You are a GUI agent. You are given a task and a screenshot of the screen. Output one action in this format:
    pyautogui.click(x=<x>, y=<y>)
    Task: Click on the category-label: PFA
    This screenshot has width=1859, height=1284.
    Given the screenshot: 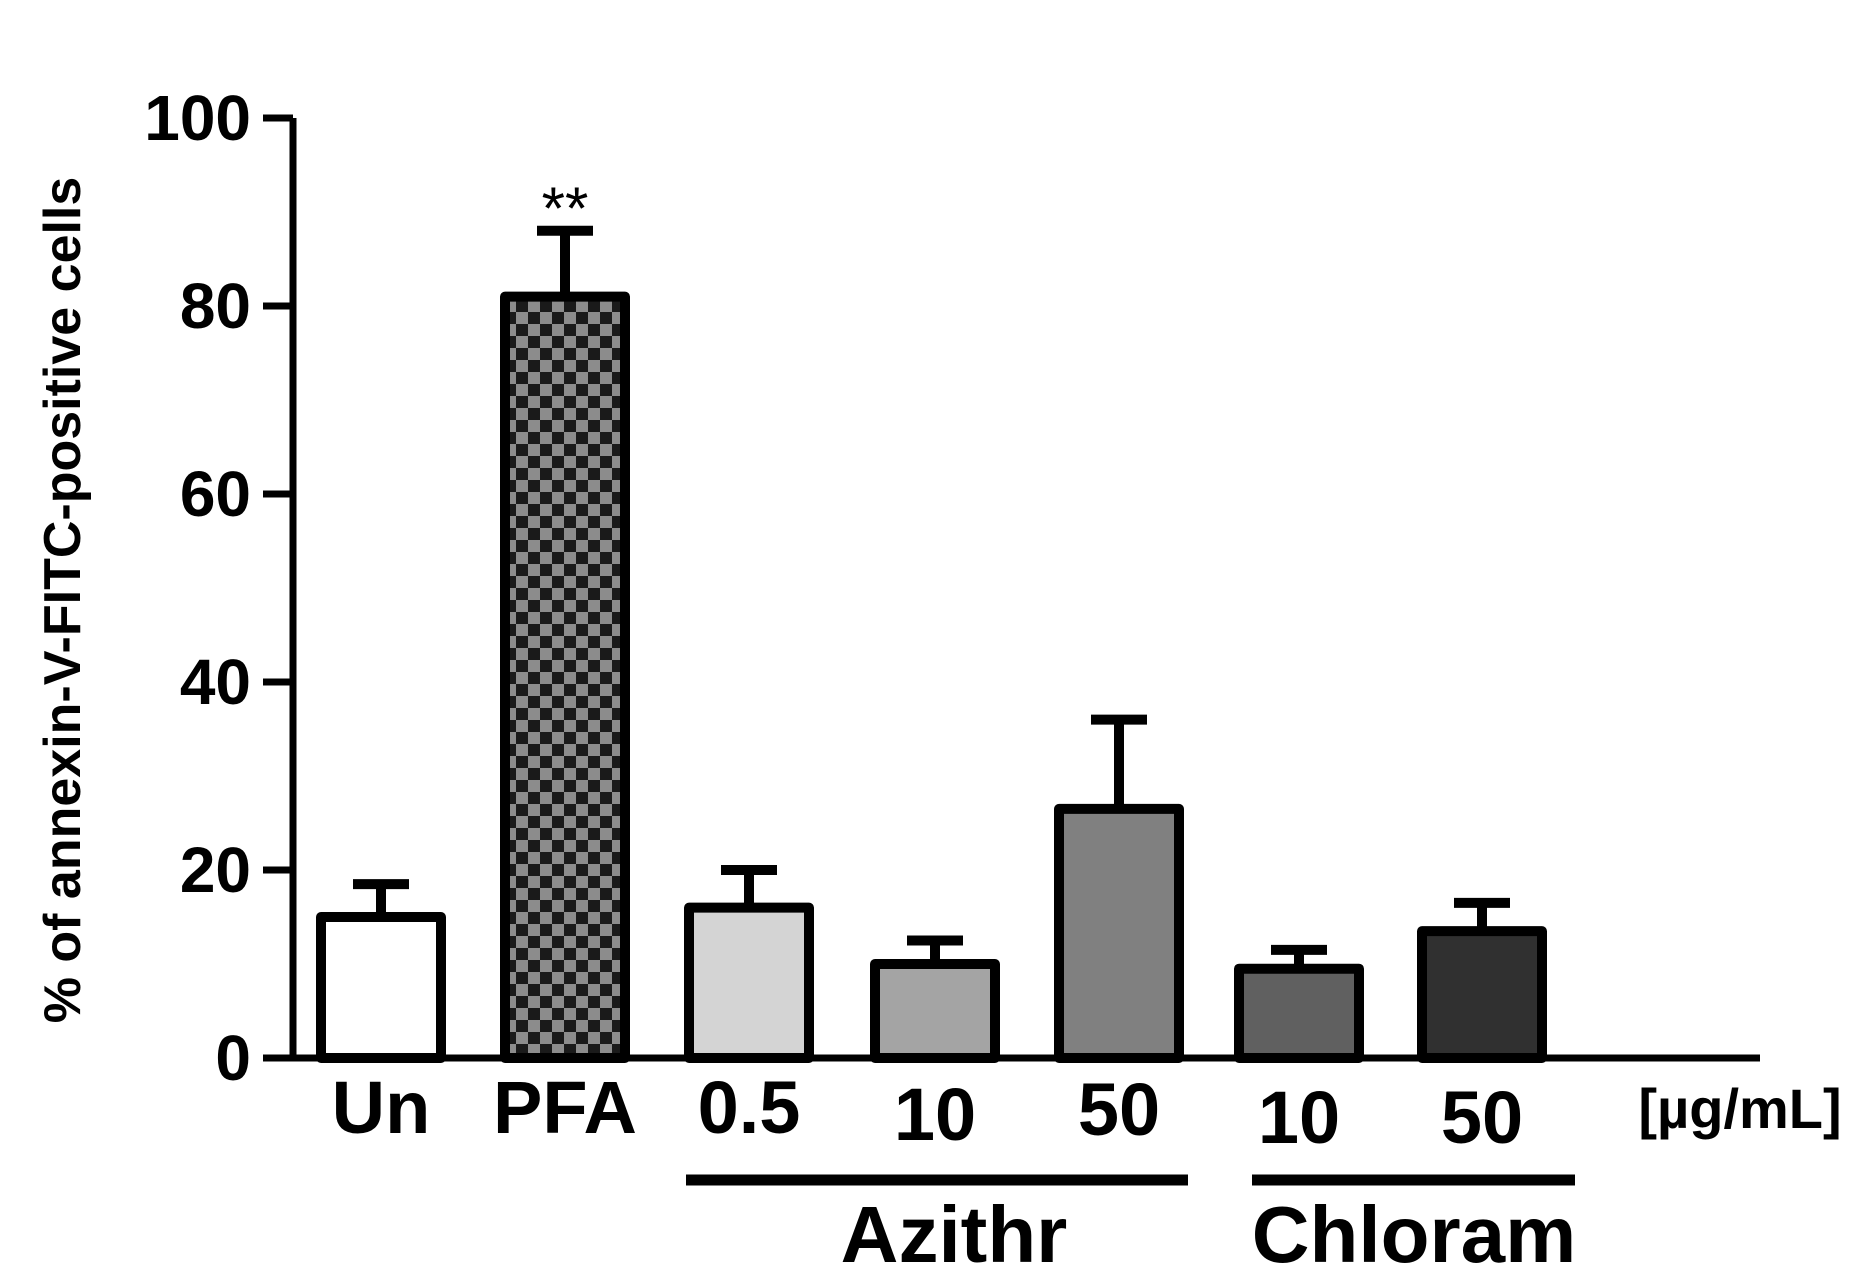 What is the action you would take?
    pyautogui.click(x=565, y=1107)
    